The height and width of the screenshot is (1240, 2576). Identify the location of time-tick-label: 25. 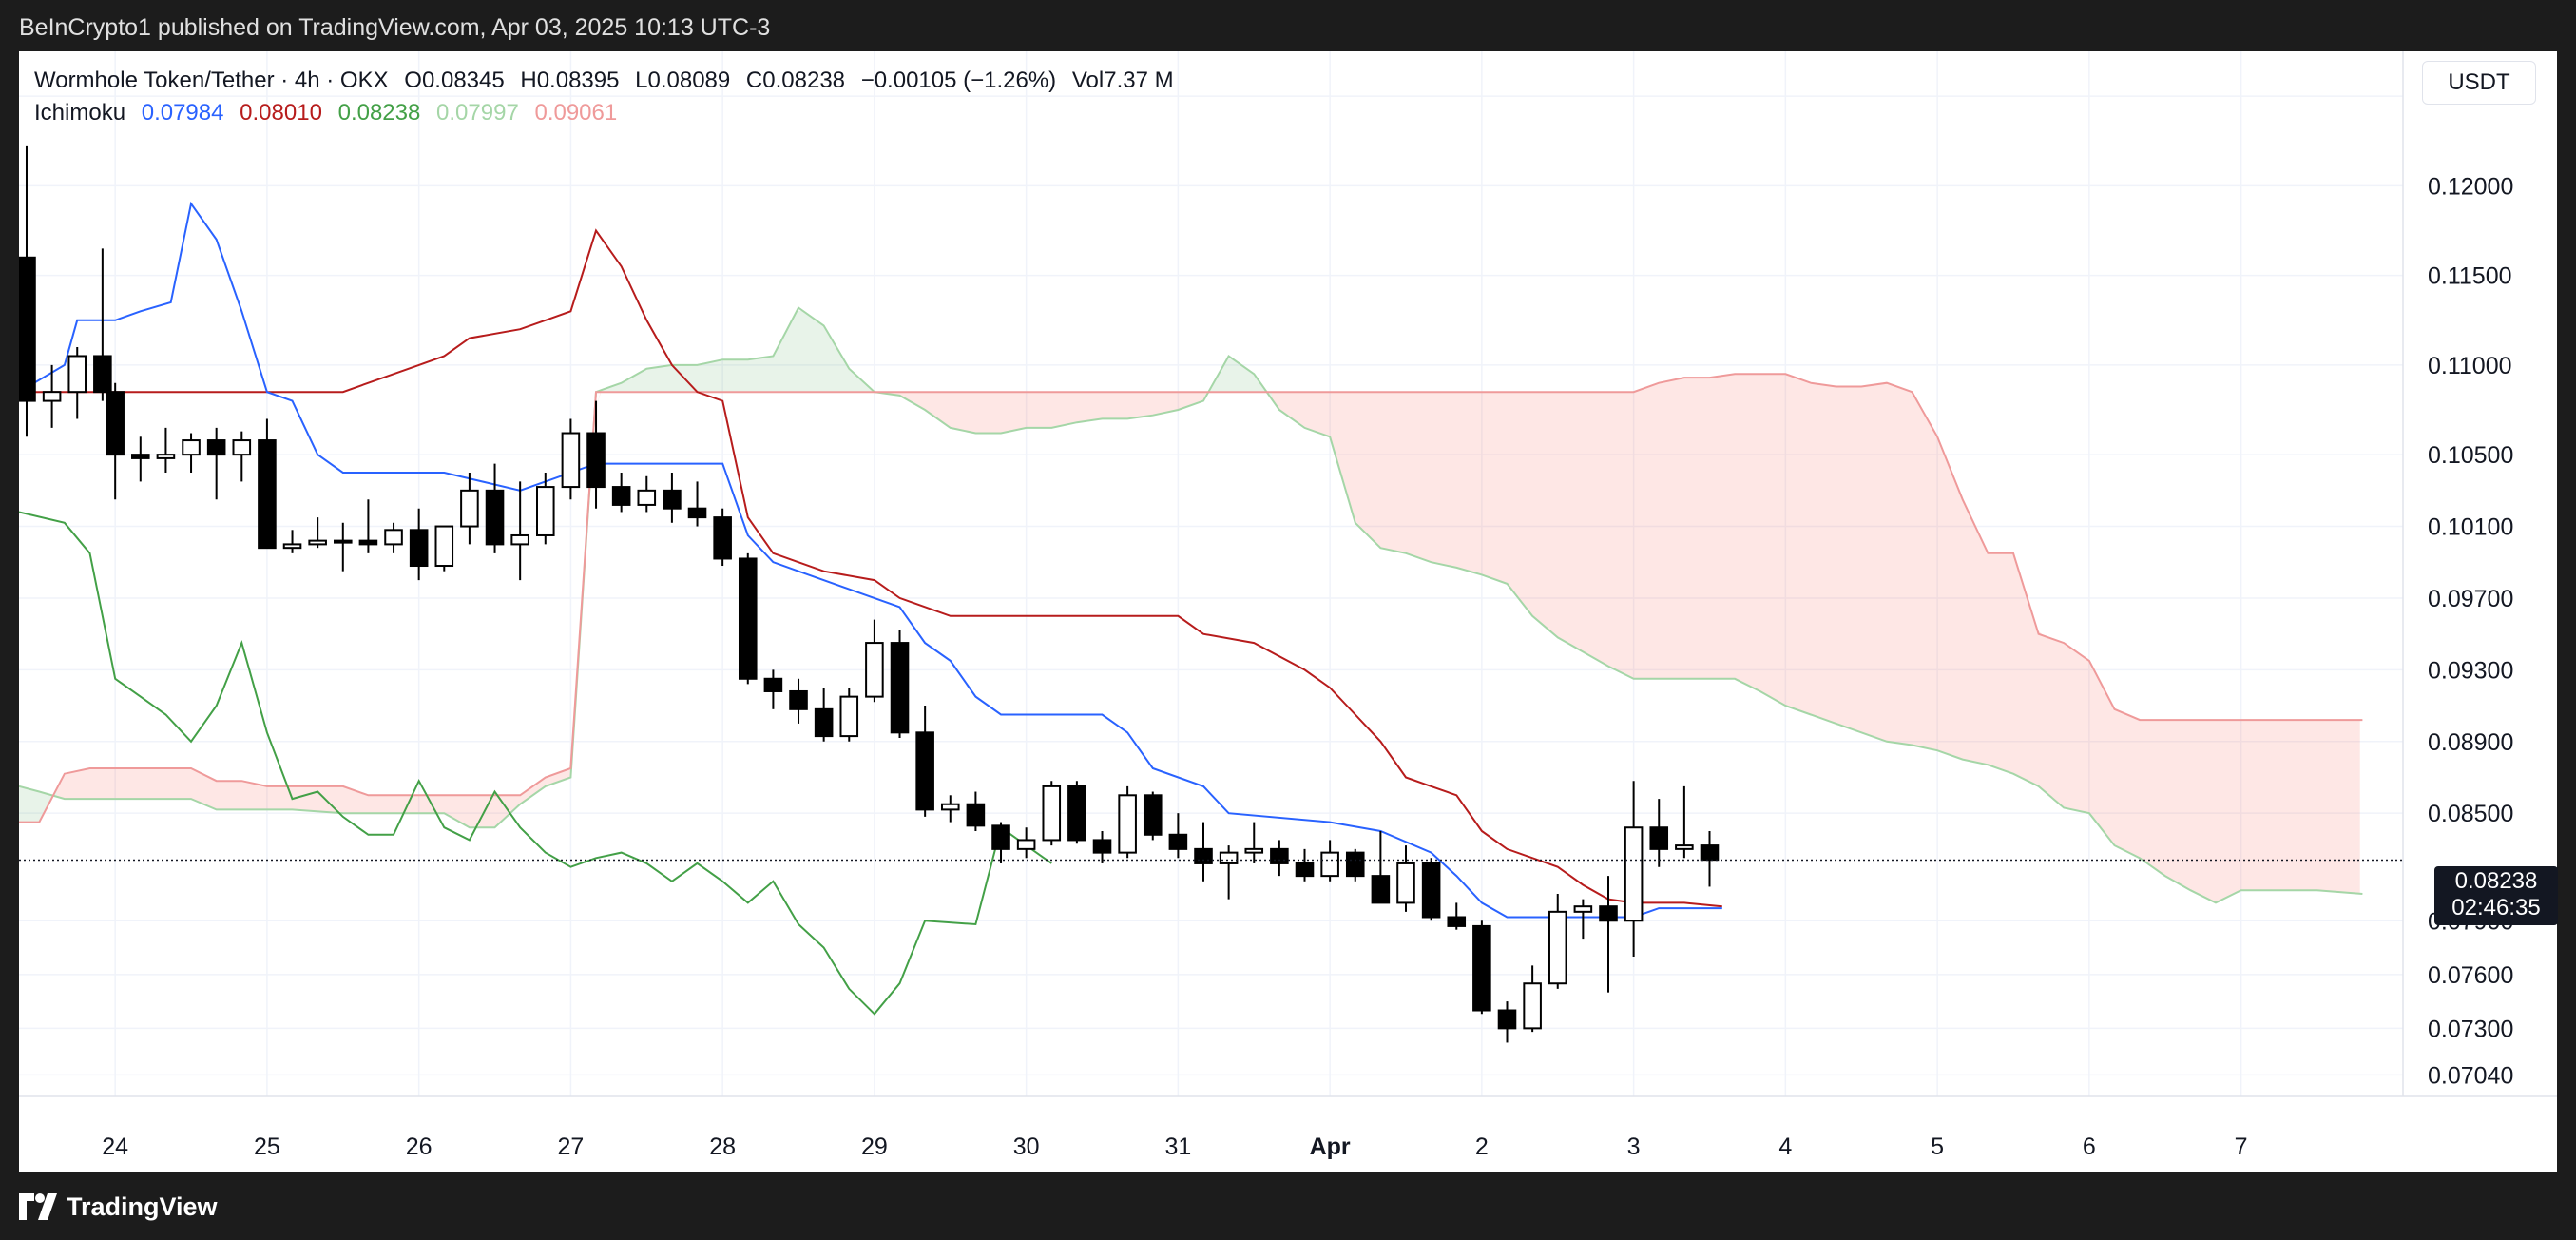
(267, 1146).